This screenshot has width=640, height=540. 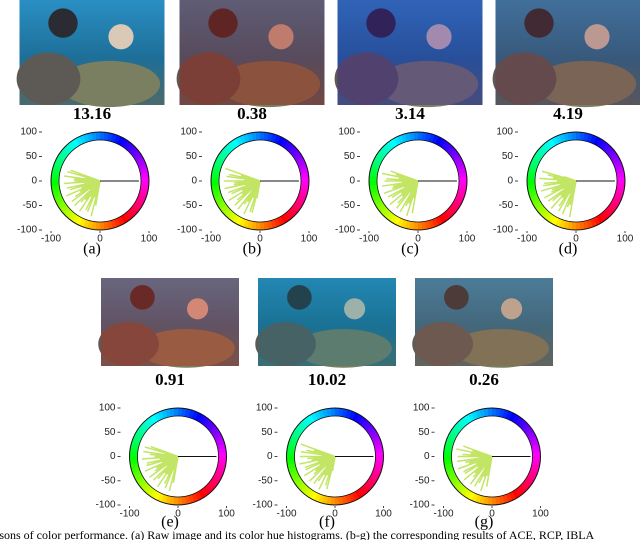 What do you see at coordinates (410, 113) in the screenshot?
I see `score: 3.14` at bounding box center [410, 113].